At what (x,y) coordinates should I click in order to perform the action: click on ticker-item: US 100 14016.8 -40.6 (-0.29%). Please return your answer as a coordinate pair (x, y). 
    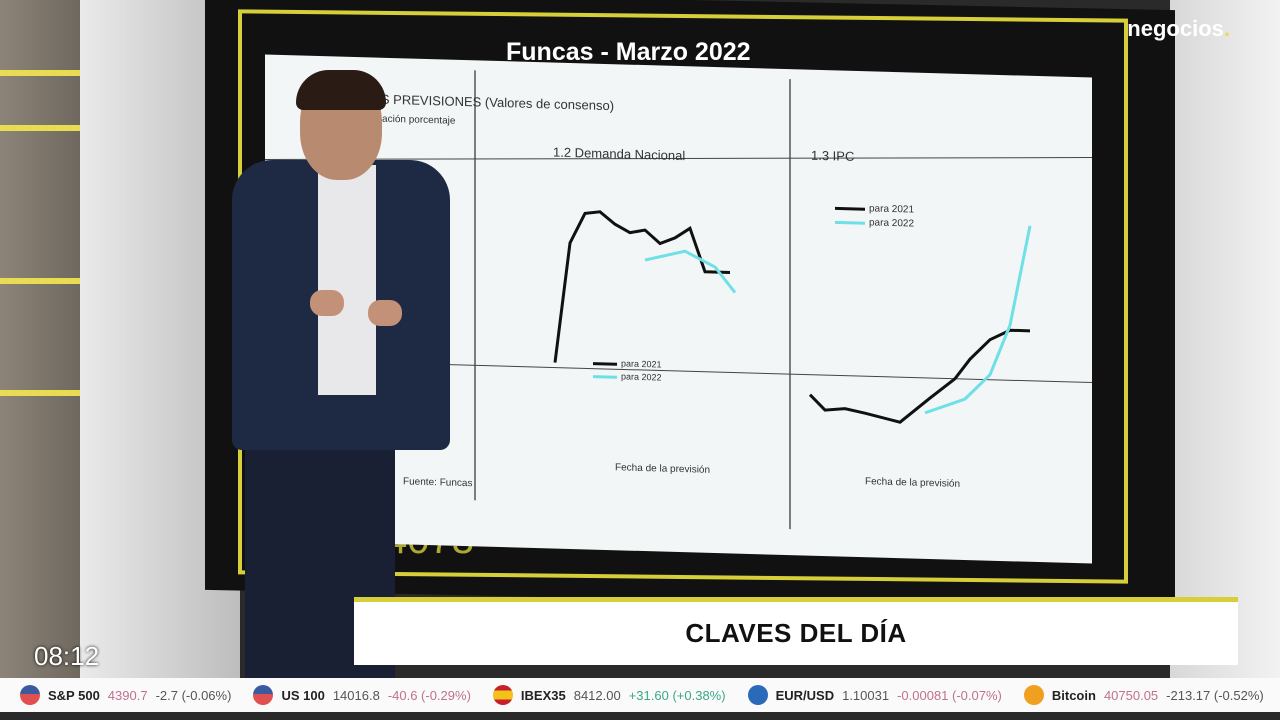
    Looking at the image, I should click on (362, 695).